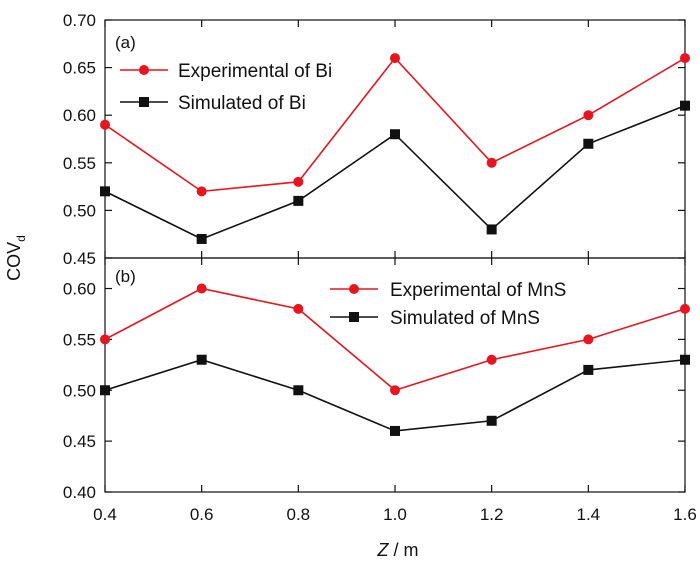  Describe the element at coordinates (383, 550) in the screenshot. I see `x-axis-label-italic: Z` at that location.